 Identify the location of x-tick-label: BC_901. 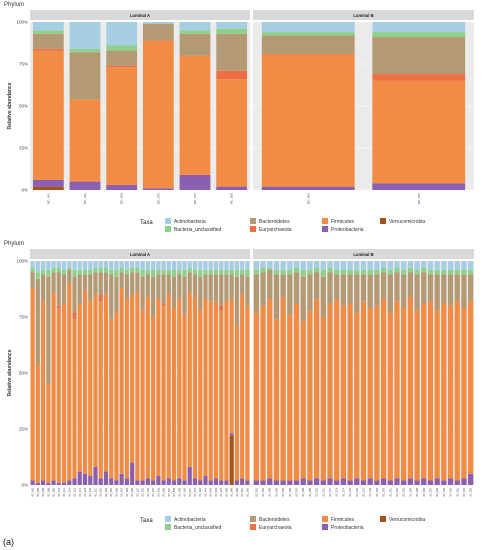
(256, 491).